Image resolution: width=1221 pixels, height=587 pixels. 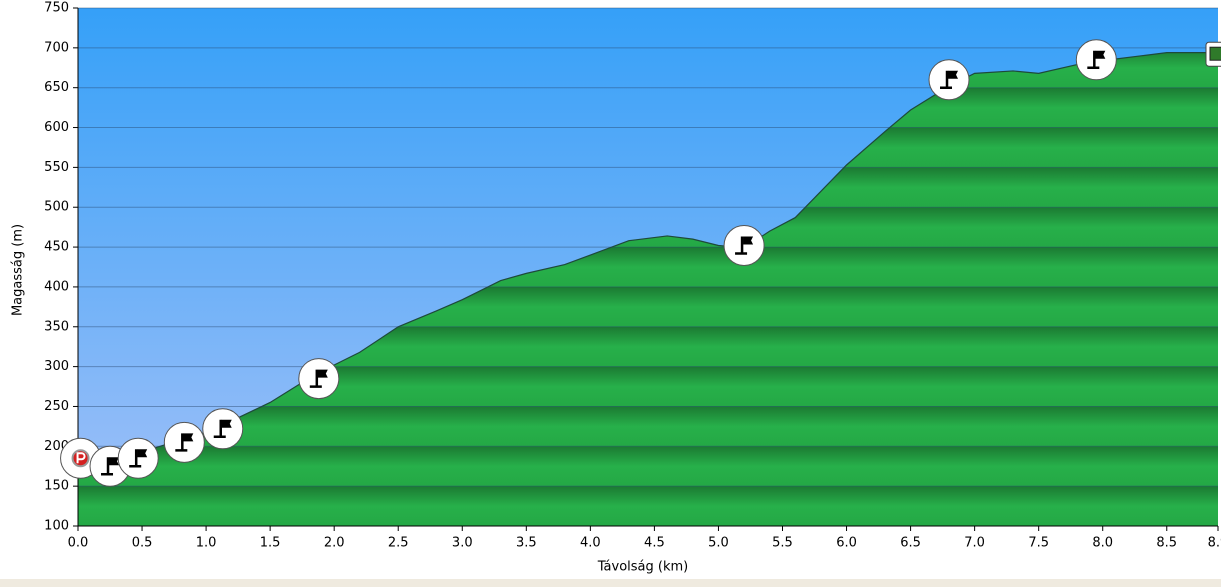 What do you see at coordinates (18, 270) in the screenshot?
I see `y-axis-label: Magasság (m)` at bounding box center [18, 270].